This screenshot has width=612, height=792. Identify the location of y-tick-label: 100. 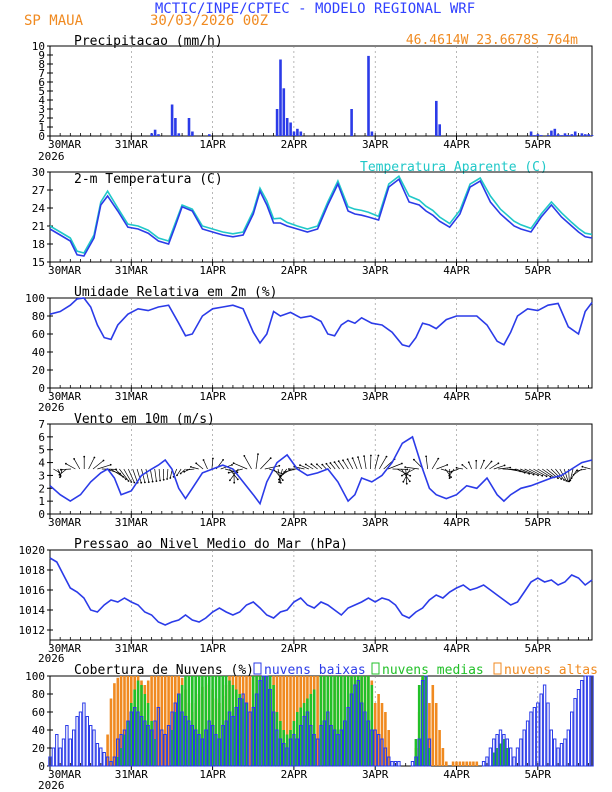
(35, 676).